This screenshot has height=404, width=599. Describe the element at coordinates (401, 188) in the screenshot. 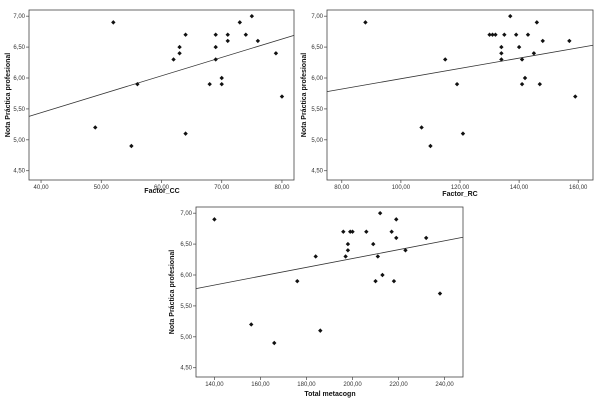

I see `x-tick-label: 100,00` at that location.